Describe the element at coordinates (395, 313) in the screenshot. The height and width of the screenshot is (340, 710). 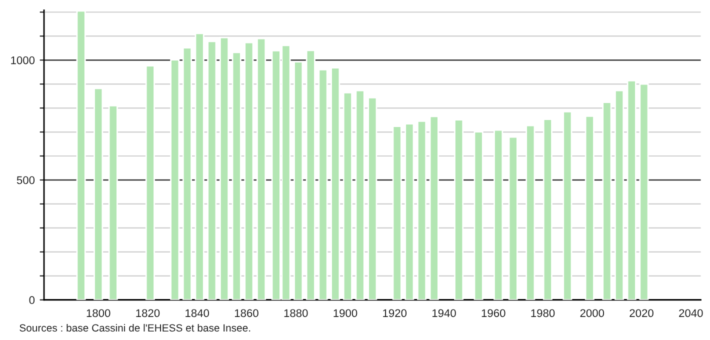
I see `x-tick-label: 1920` at that location.